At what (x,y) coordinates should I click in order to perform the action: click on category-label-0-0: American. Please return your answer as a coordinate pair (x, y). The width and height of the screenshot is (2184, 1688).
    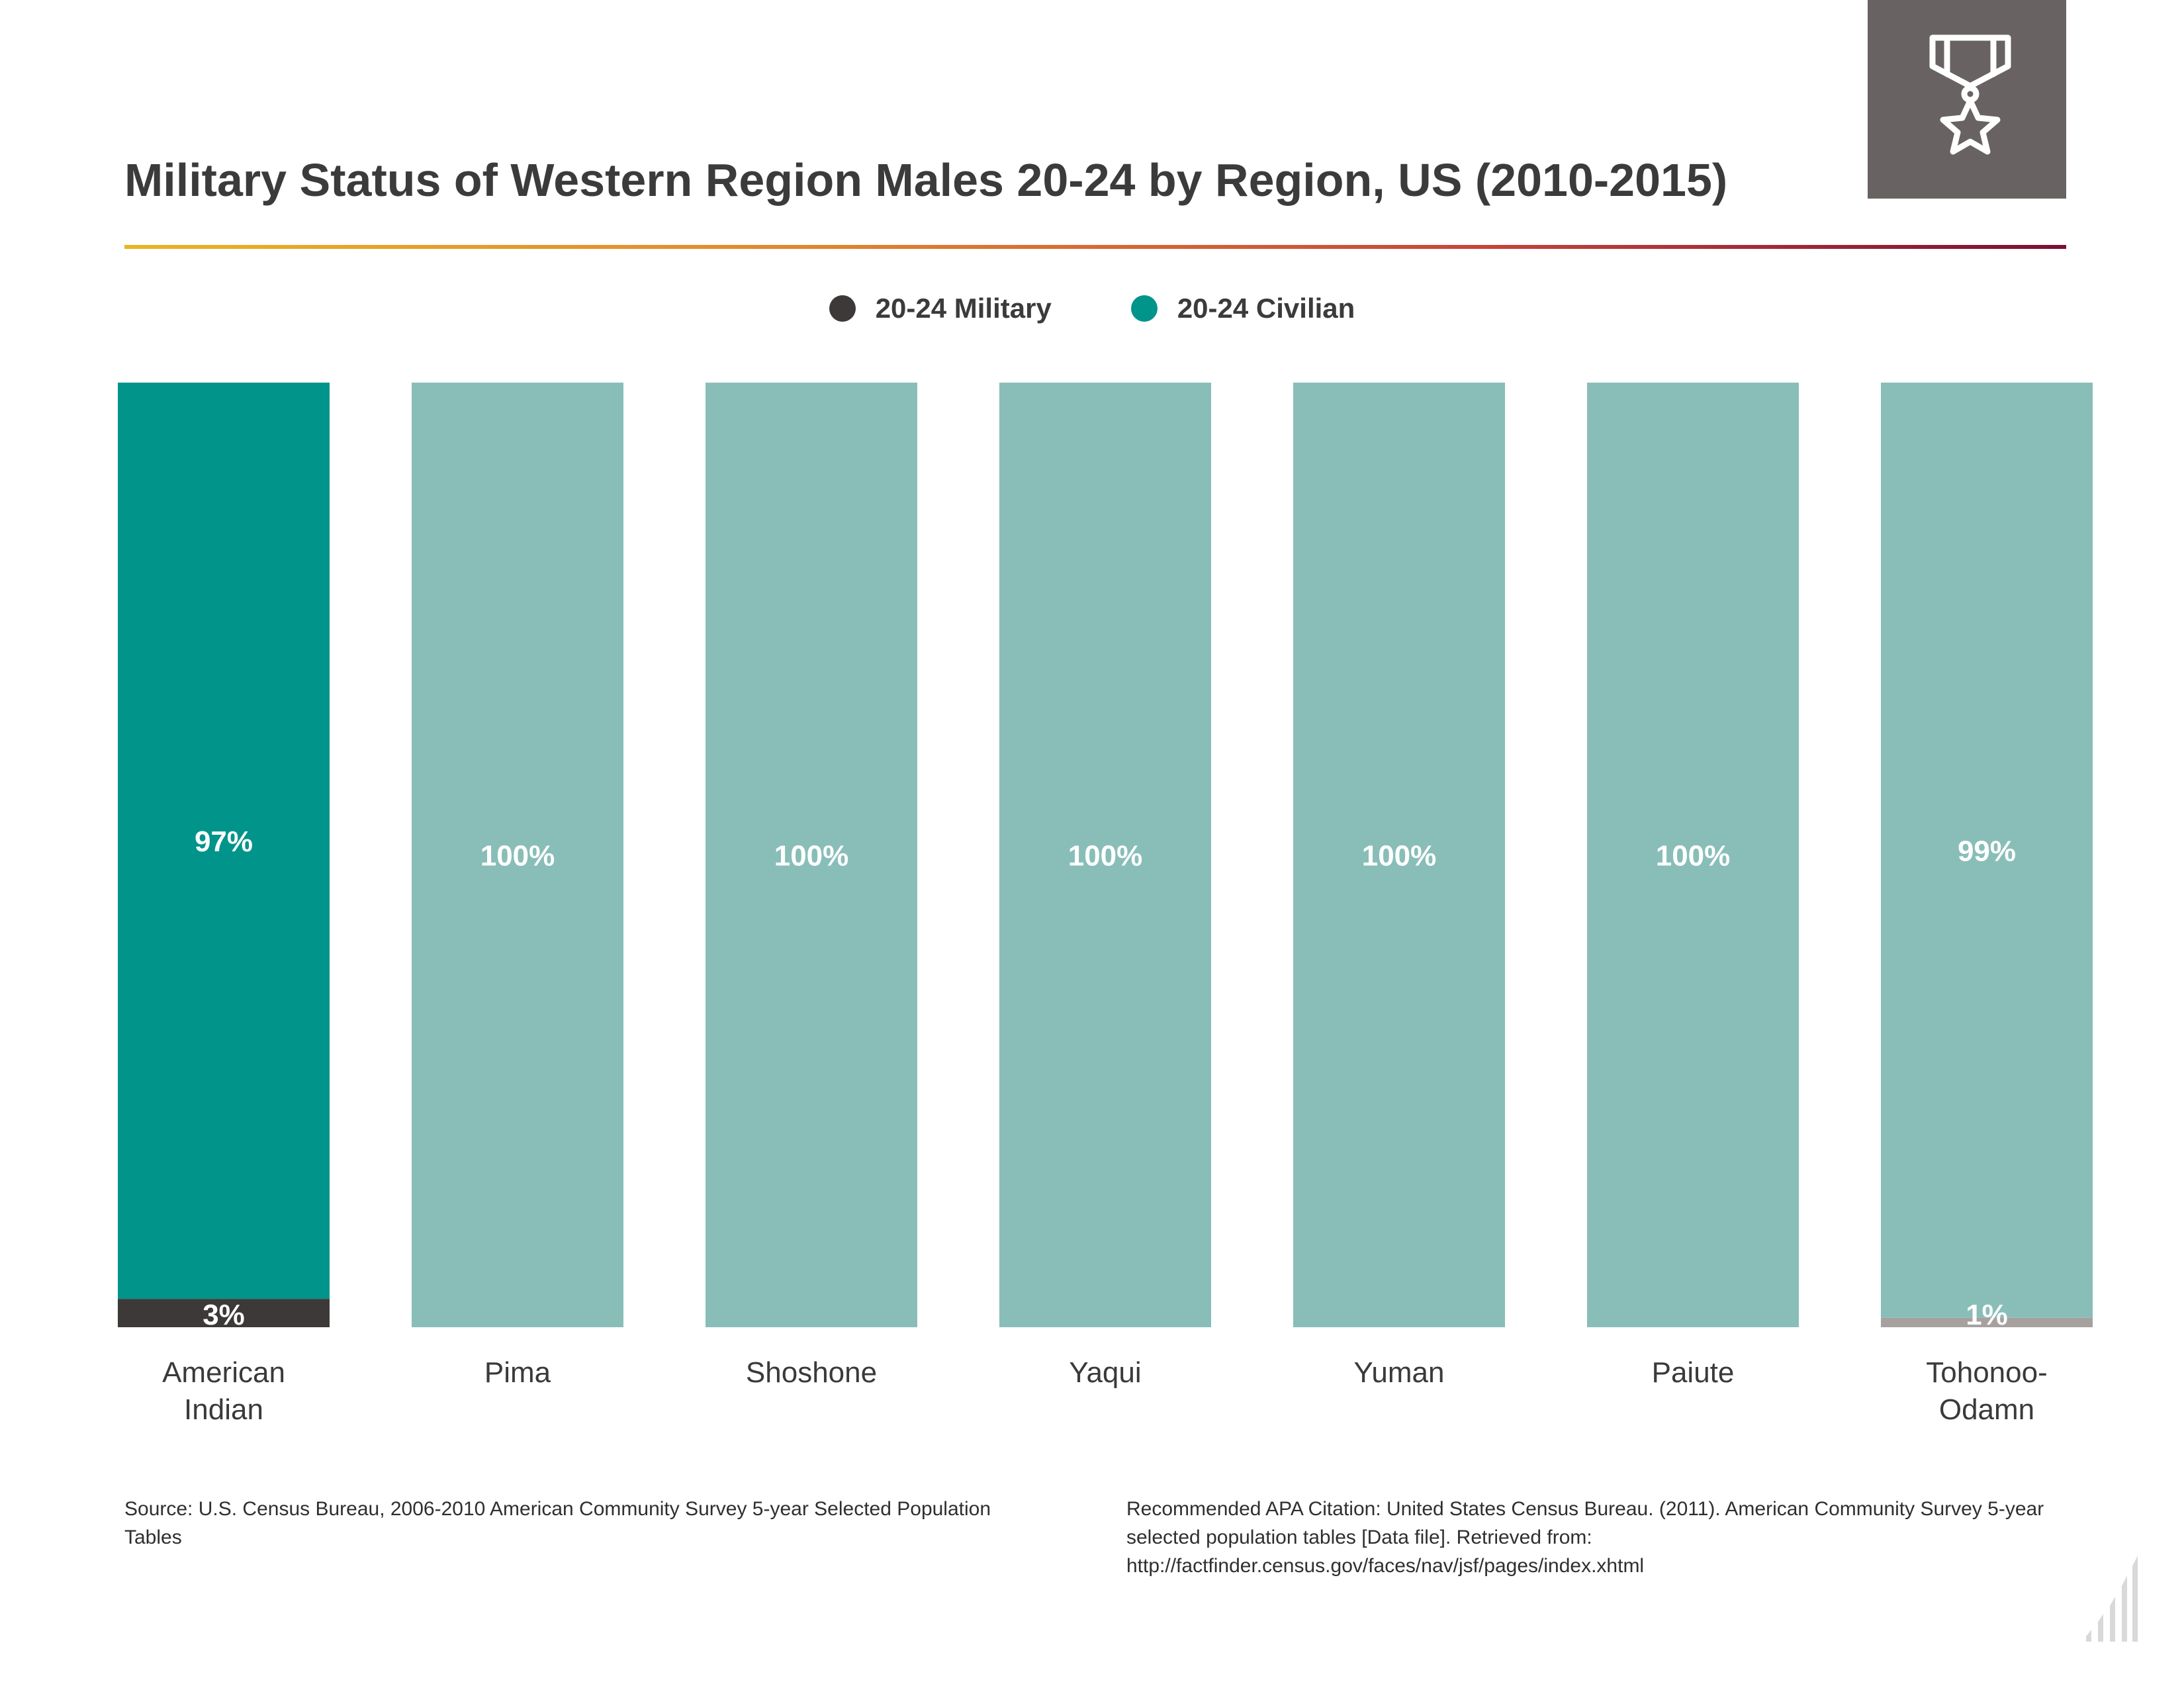
    Looking at the image, I should click on (224, 1372).